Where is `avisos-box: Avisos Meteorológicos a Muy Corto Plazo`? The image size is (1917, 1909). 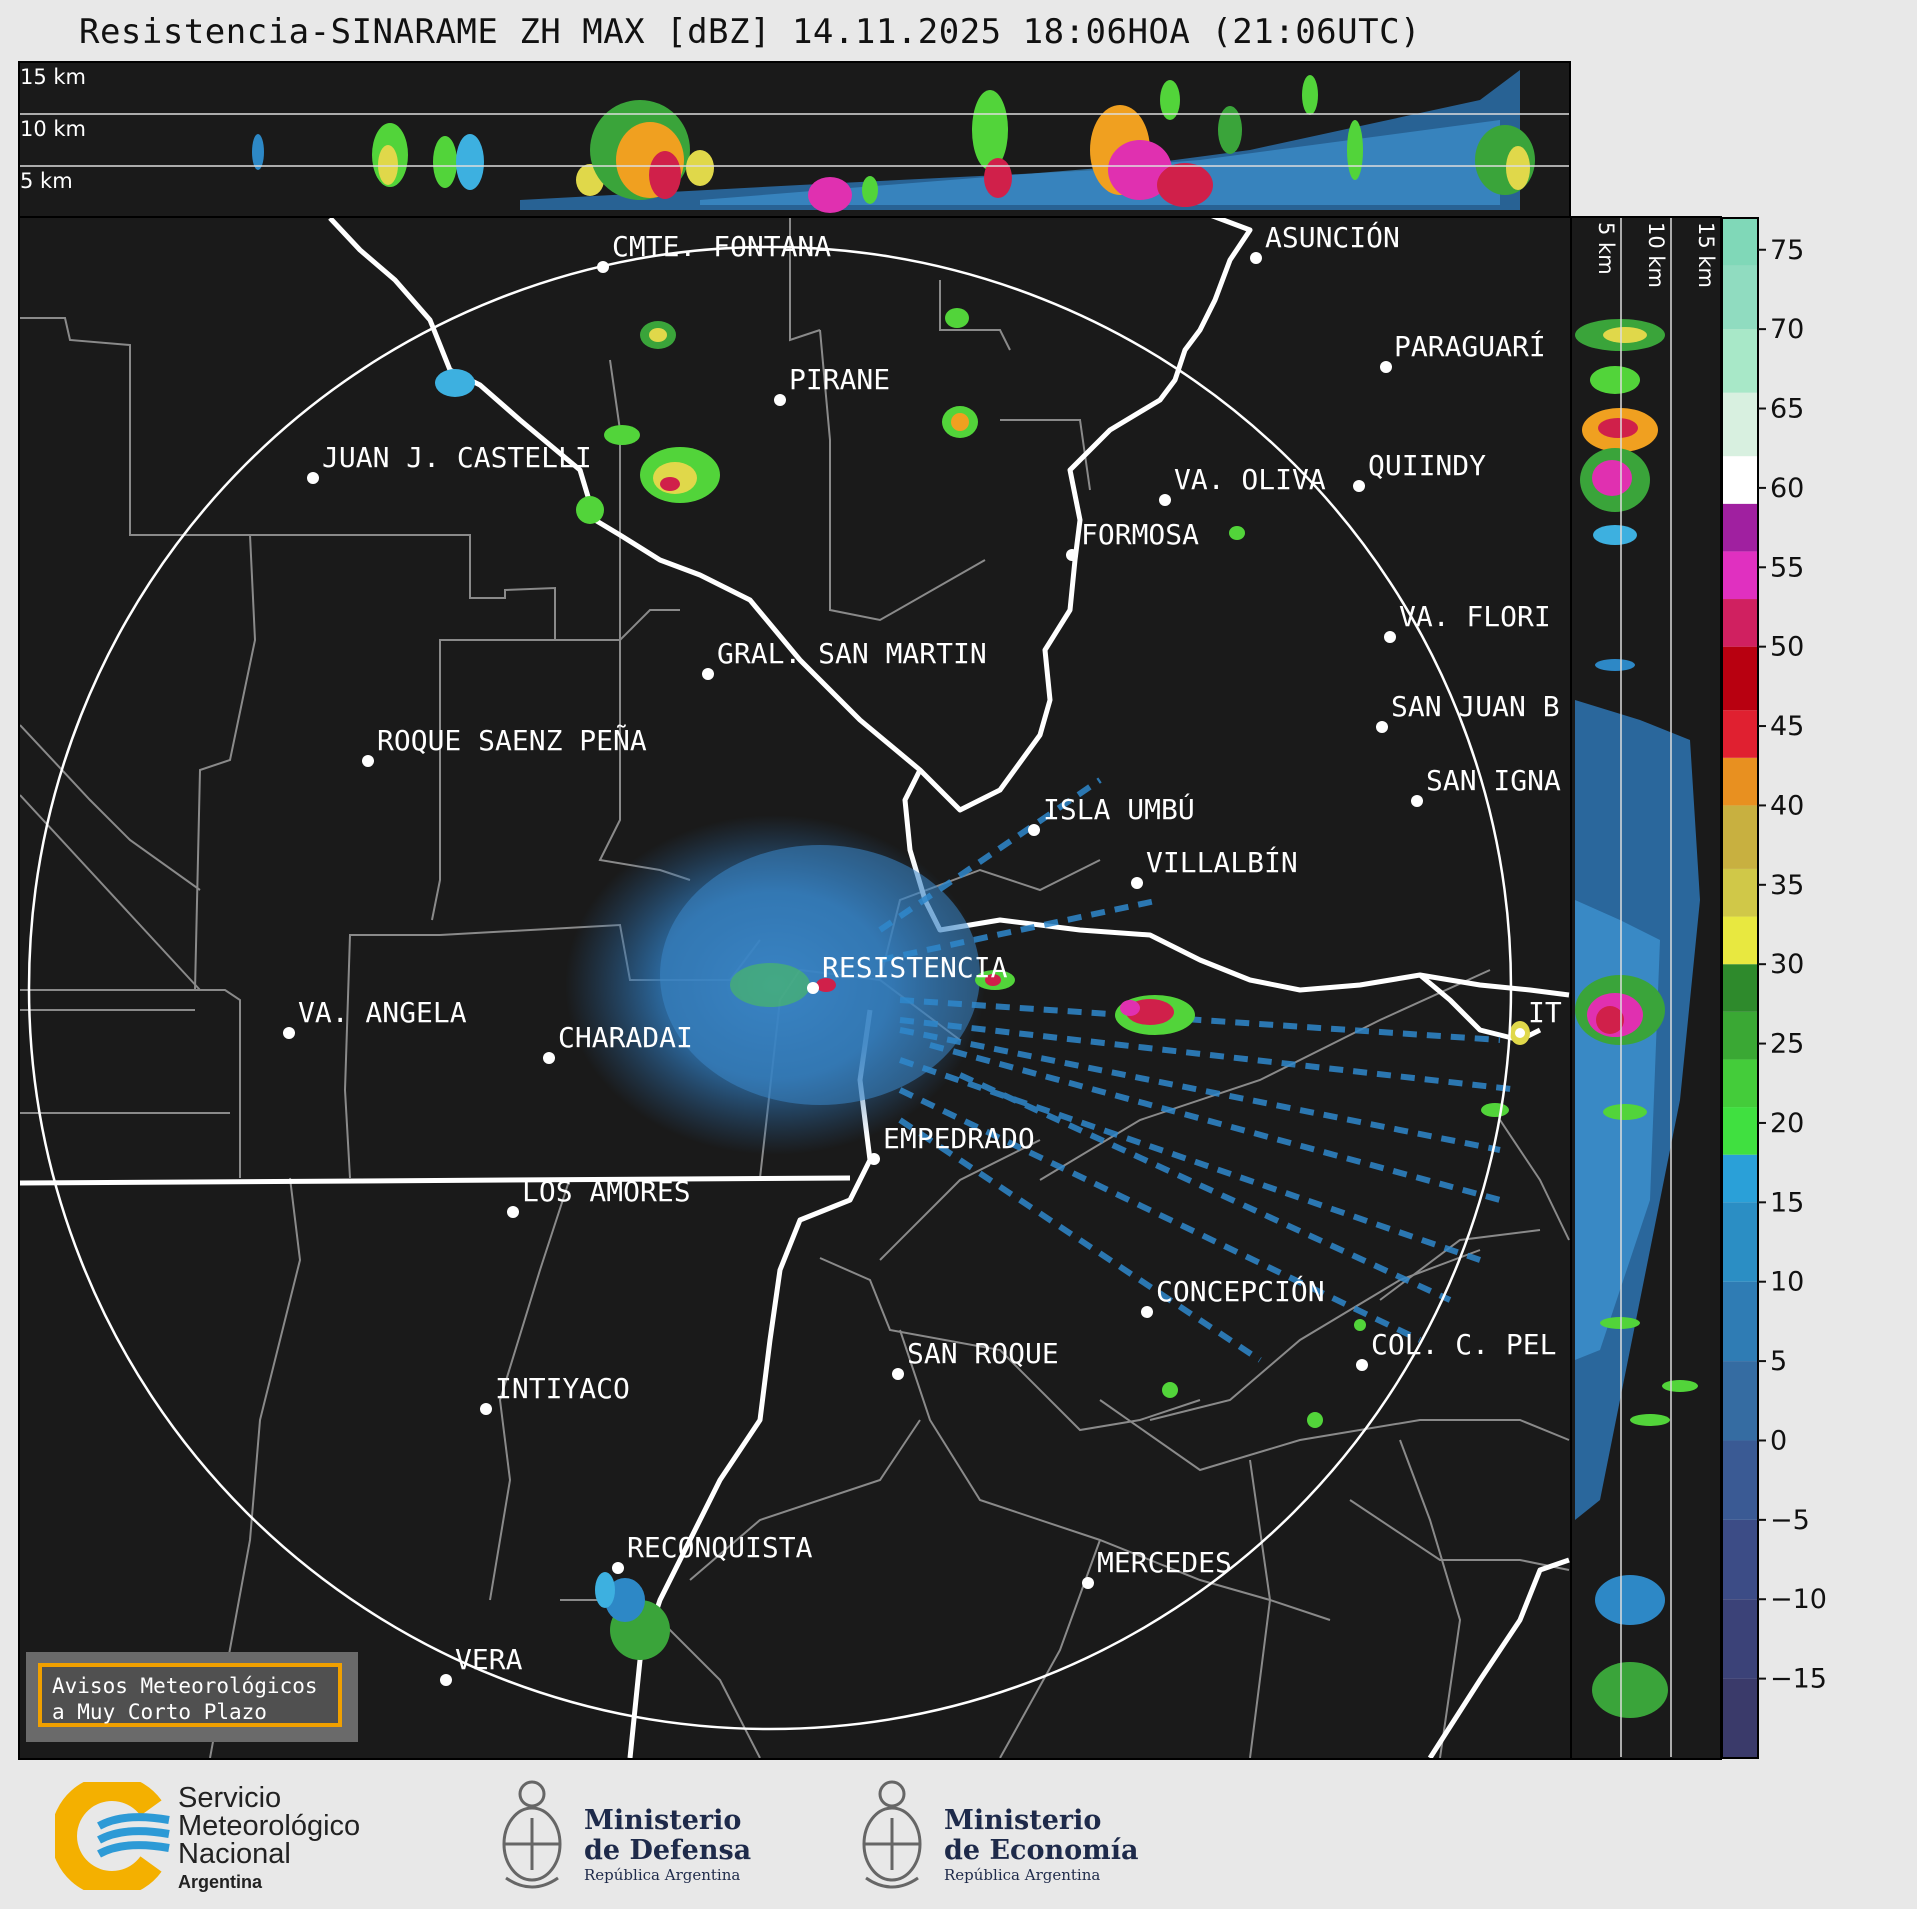
avisos-box: Avisos Meteorológicos a Muy Corto Plazo is located at coordinates (190, 1695).